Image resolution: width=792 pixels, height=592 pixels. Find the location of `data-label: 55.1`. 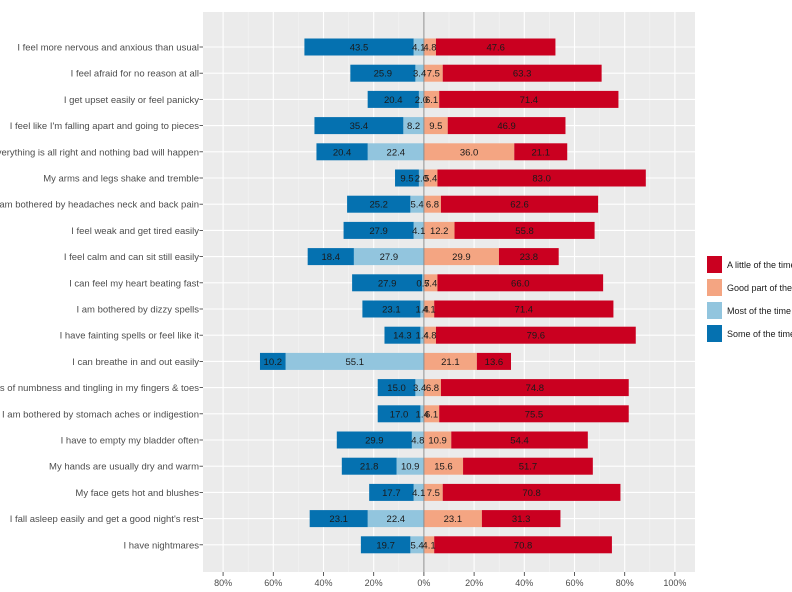

data-label: 55.1 is located at coordinates (354, 362).